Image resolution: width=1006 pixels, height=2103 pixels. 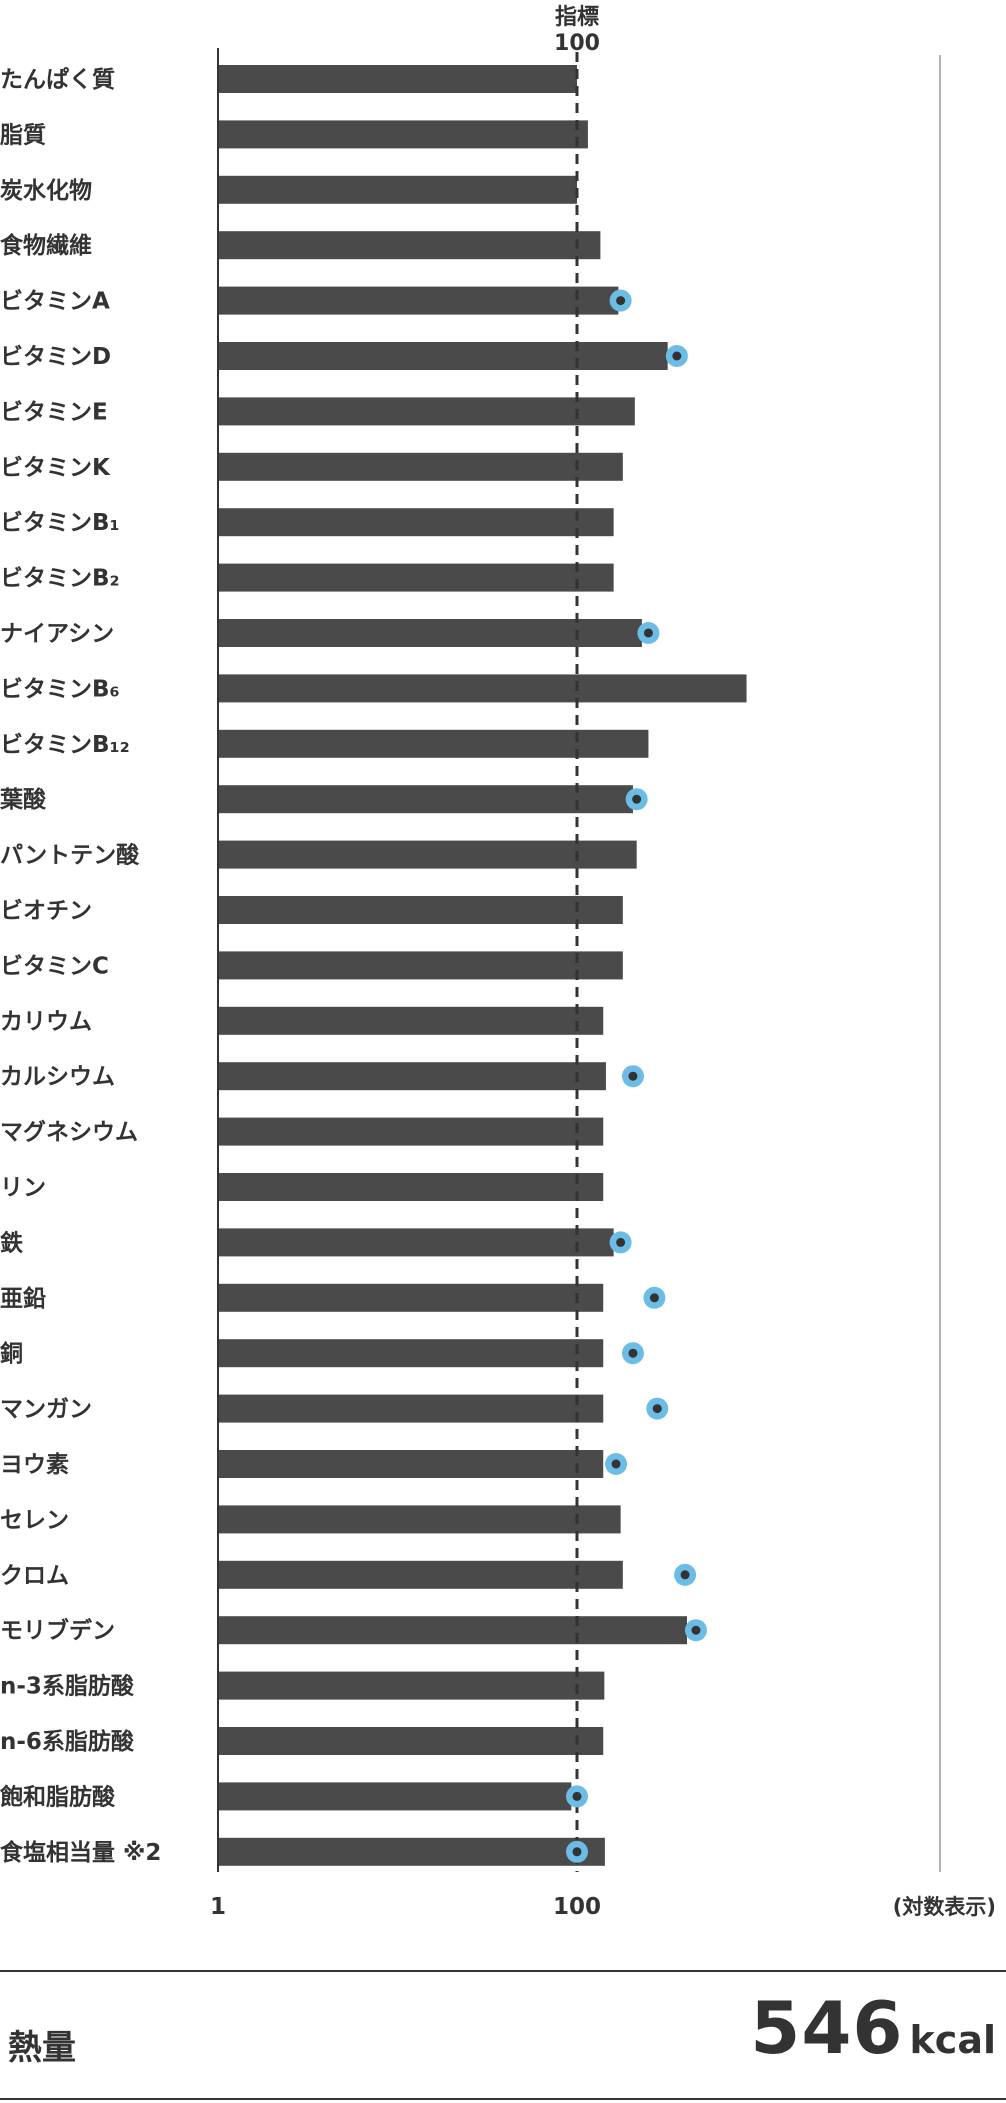 What do you see at coordinates (70, 856) in the screenshot?
I see `category-label: パントテン酸` at bounding box center [70, 856].